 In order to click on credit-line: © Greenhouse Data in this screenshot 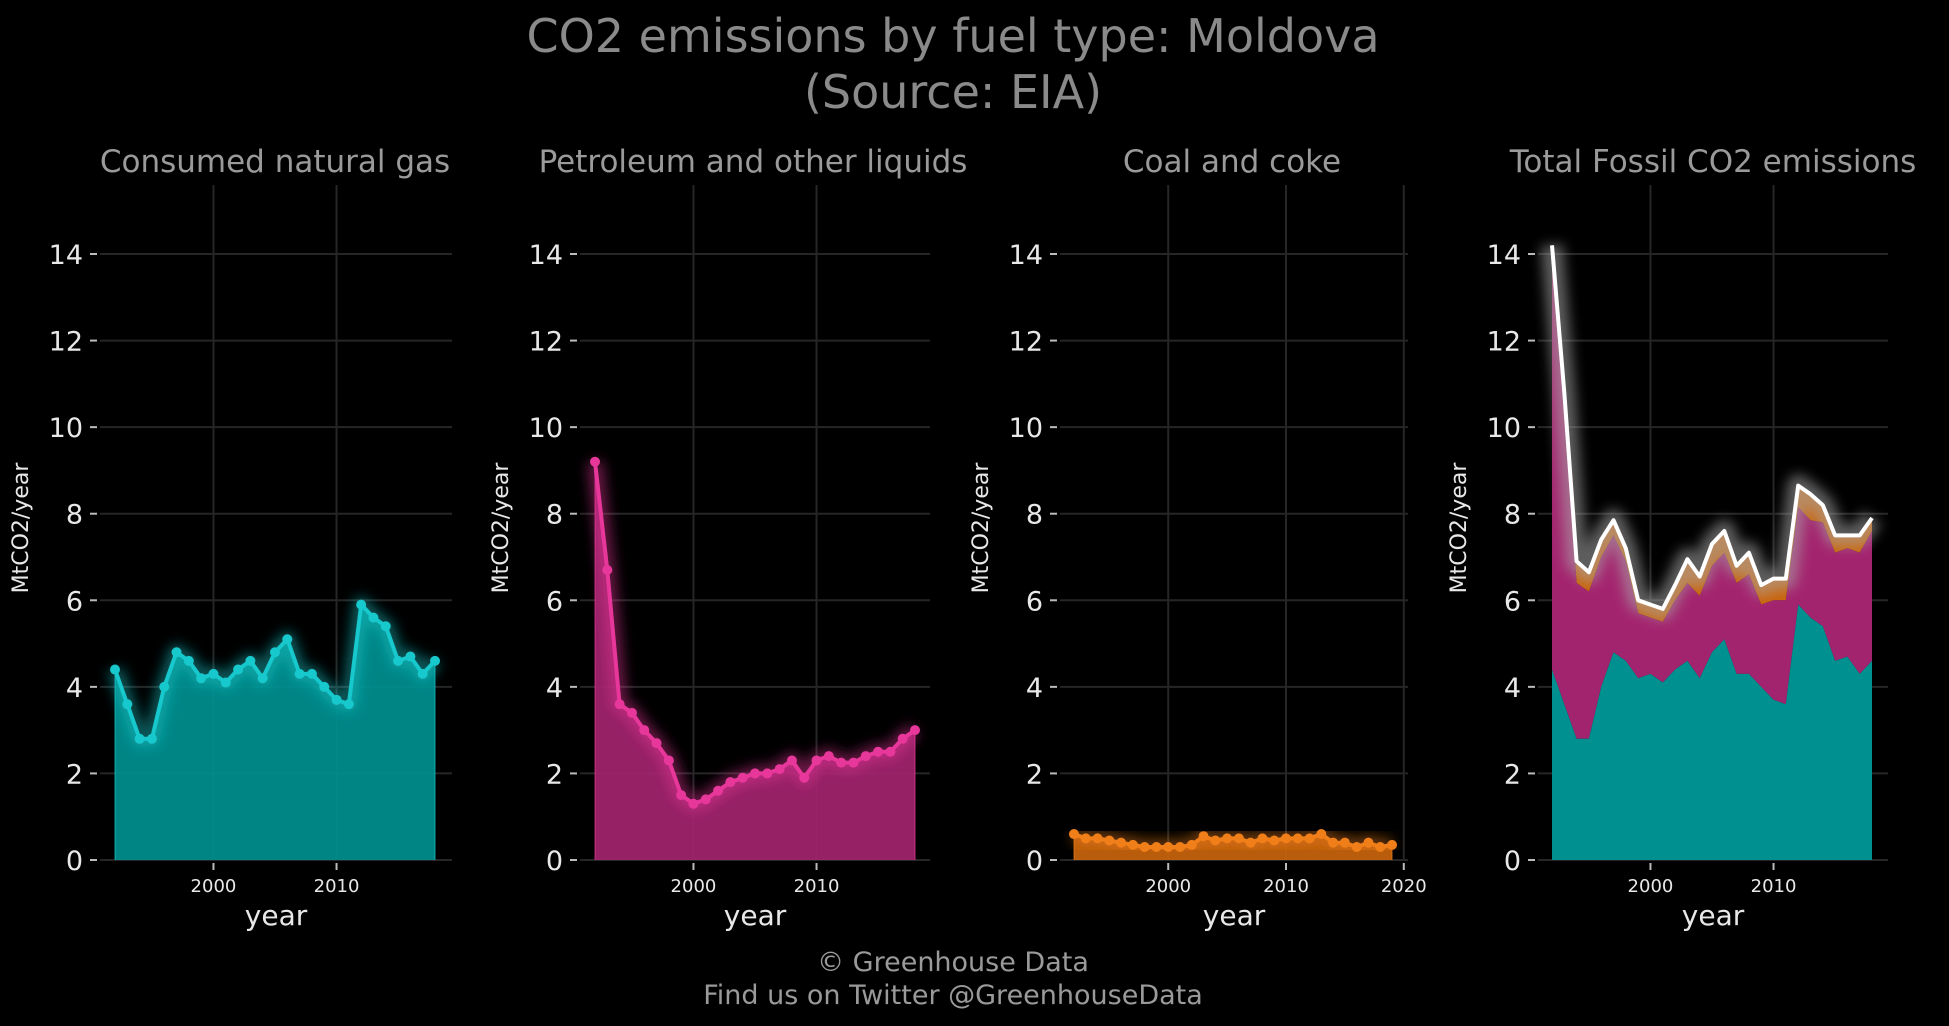, I will do `click(953, 962)`.